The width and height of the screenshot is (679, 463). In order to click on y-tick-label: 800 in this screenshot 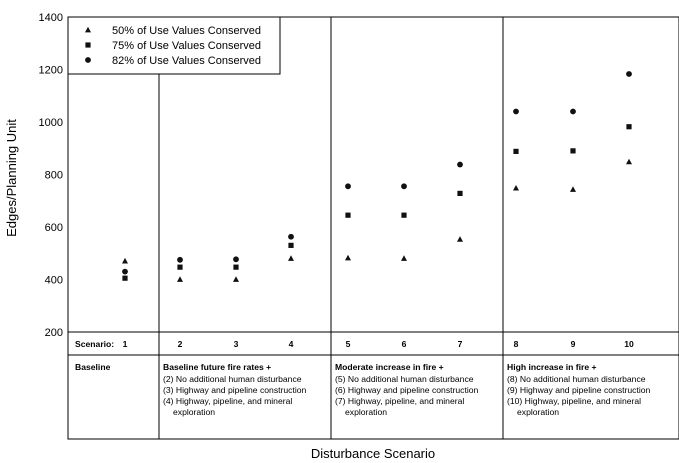, I will do `click(54, 176)`.